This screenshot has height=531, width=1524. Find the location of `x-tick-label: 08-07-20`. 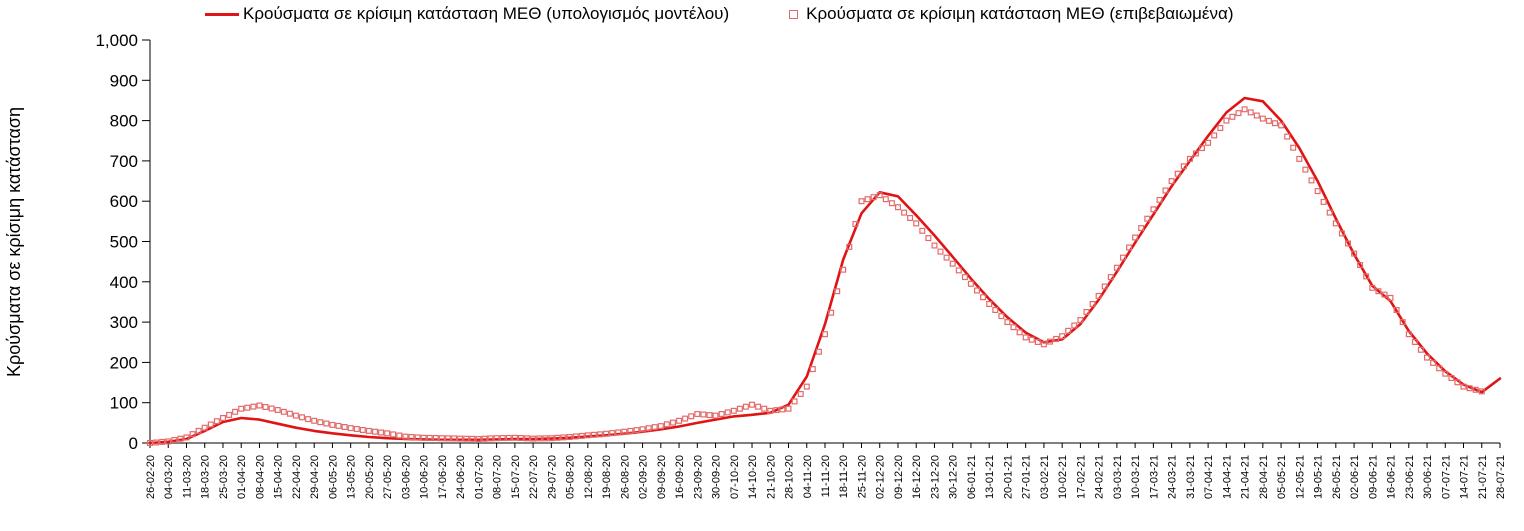

x-tick-label: 08-07-20 is located at coordinates (498, 477).